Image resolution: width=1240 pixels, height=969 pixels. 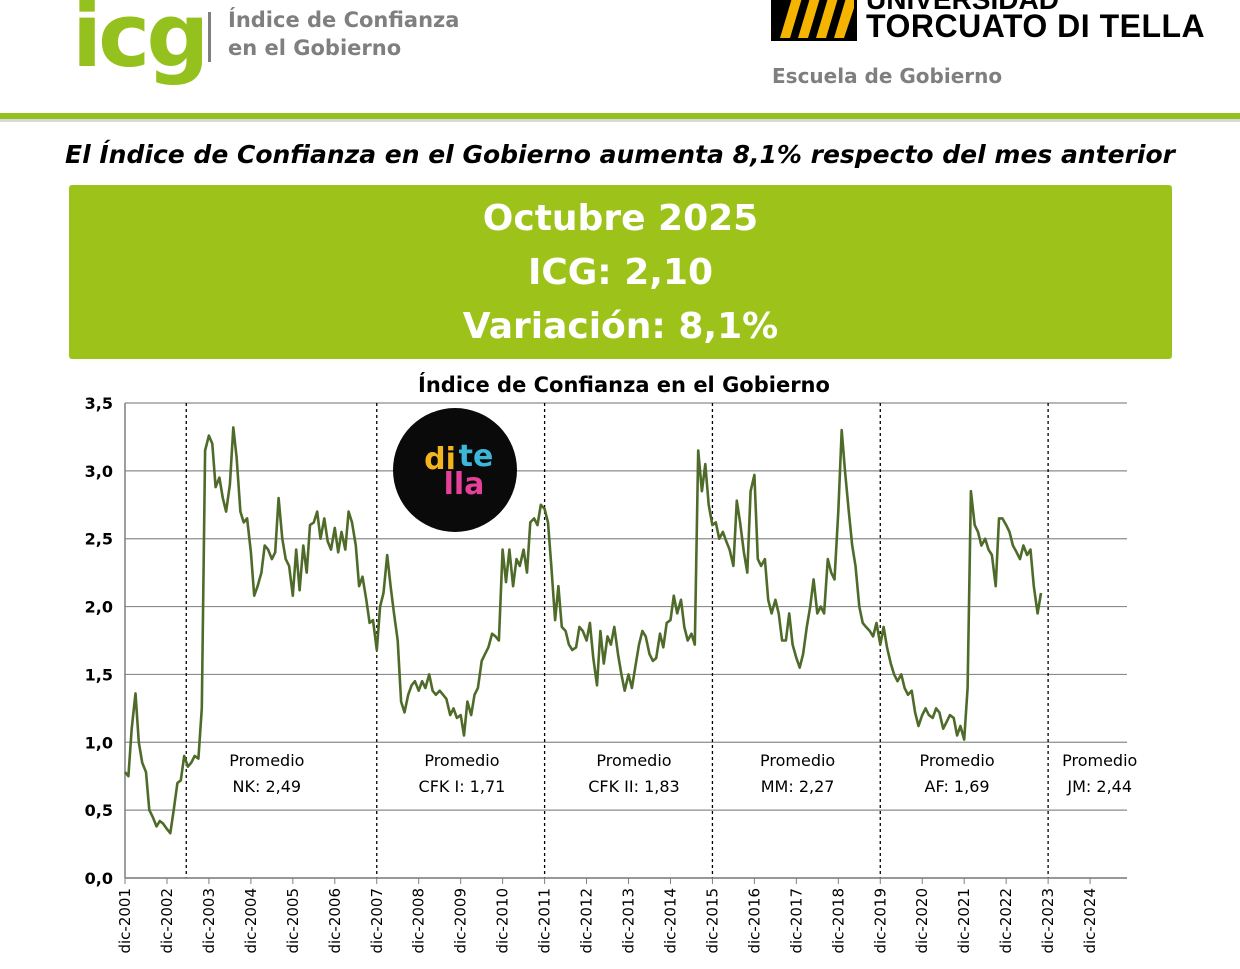 What do you see at coordinates (293, 921) in the screenshot?
I see `x-tick-label: dic-2005` at bounding box center [293, 921].